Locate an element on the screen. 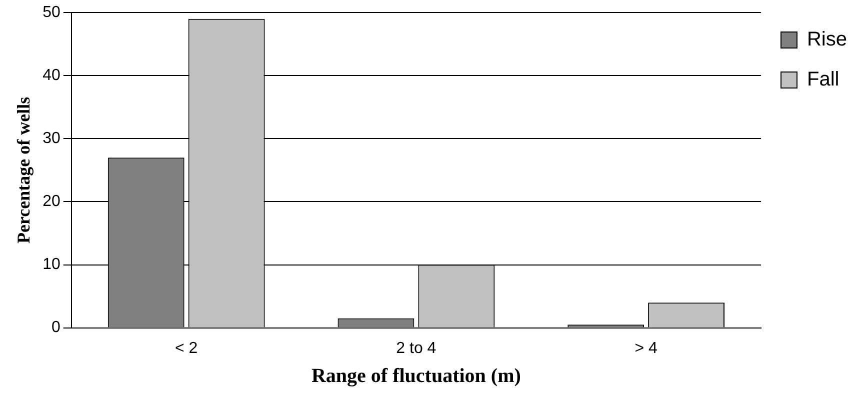 This screenshot has height=403, width=867. y-tick-label: 10 is located at coordinates (51, 265).